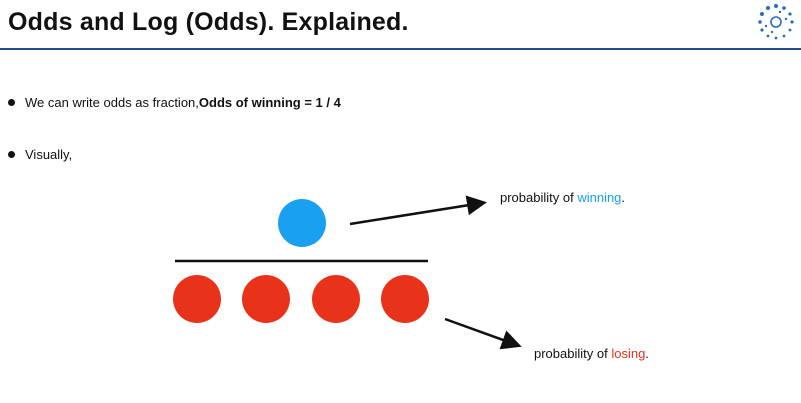 Image resolution: width=801 pixels, height=403 pixels. Describe the element at coordinates (483, 333) in the screenshot. I see `losing-arrow` at that location.